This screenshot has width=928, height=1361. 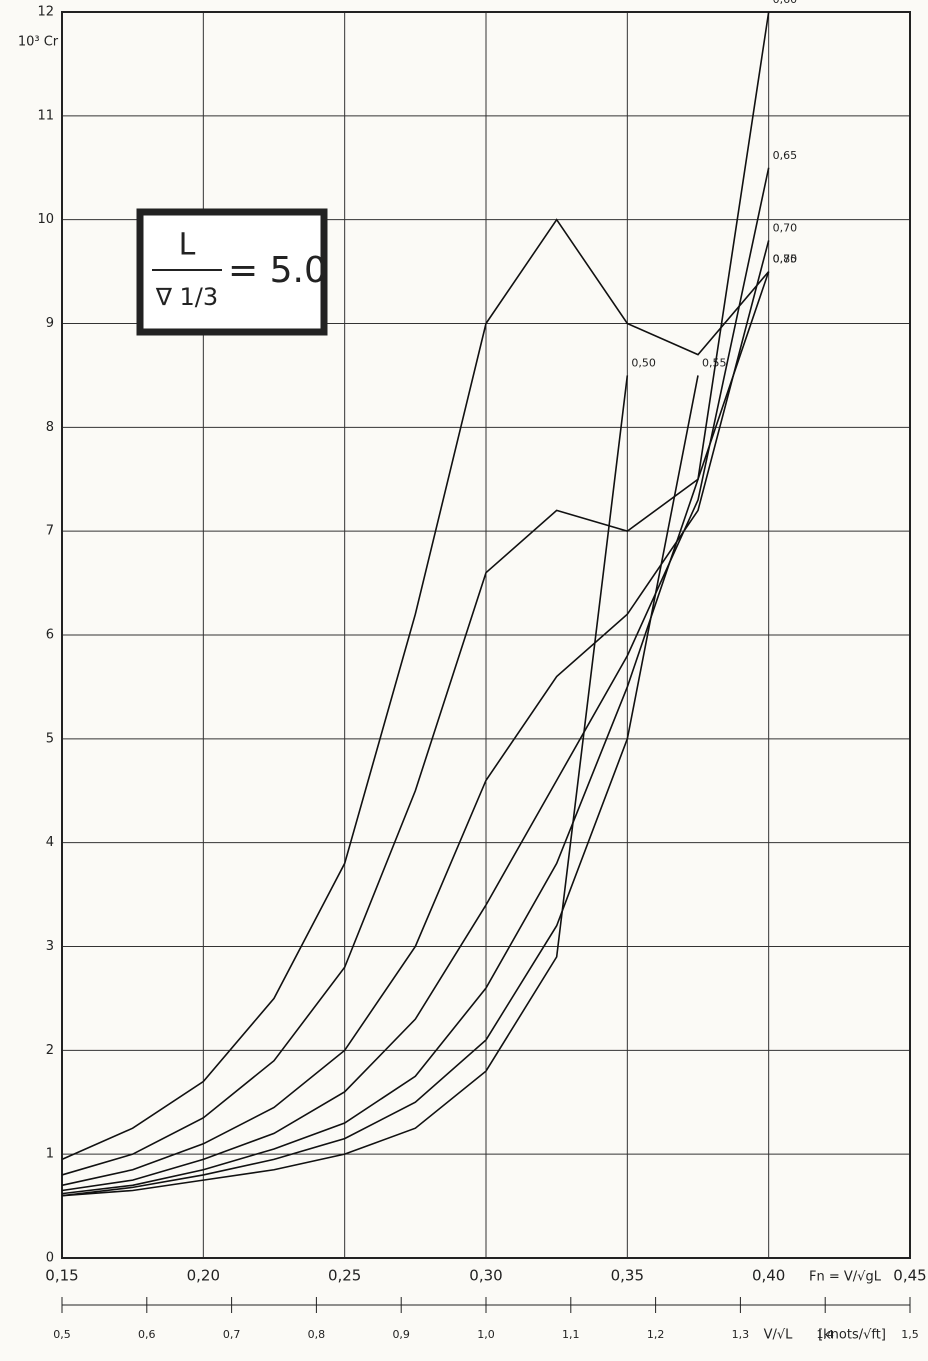 I want to click on y-tick-label: 6, so click(x=50, y=635).